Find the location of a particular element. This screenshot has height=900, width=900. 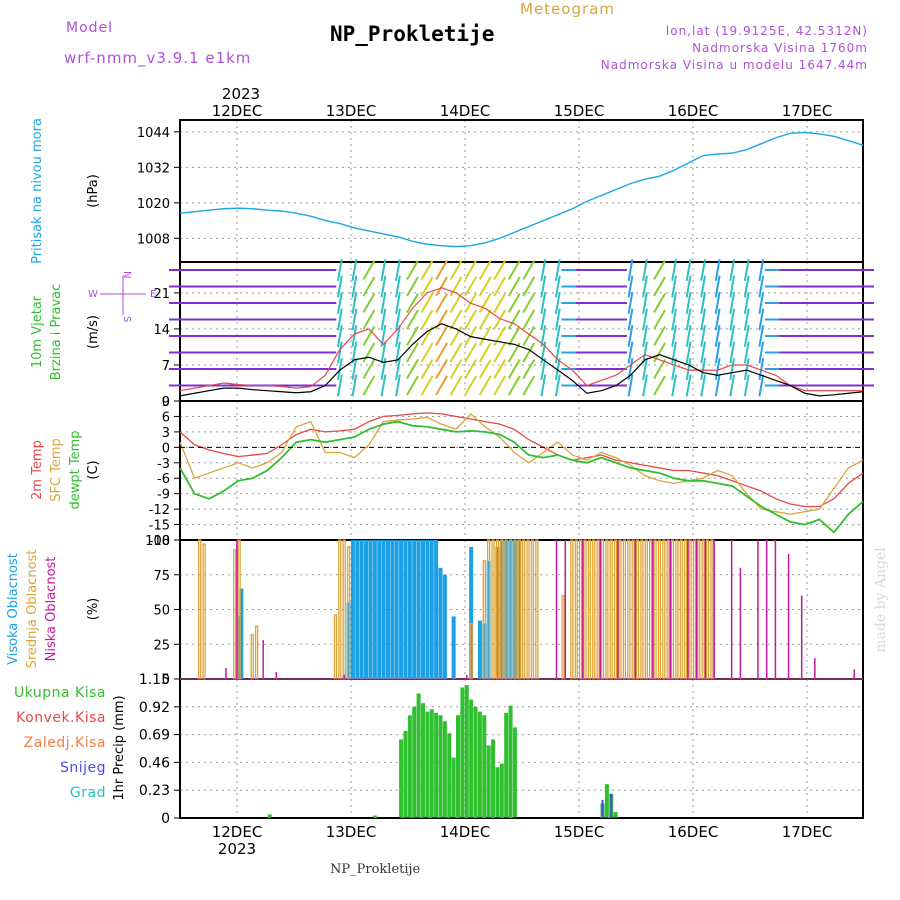

y-tick-label: 1008 is located at coordinates (153, 239).